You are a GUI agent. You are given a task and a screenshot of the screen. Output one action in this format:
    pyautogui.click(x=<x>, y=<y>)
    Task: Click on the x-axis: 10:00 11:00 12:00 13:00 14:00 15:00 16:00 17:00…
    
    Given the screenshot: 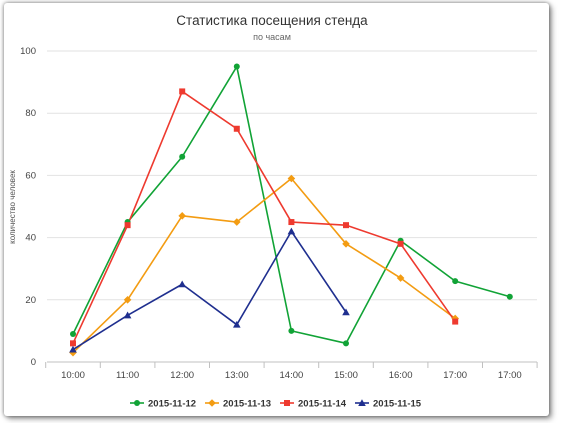 What is the action you would take?
    pyautogui.click(x=291, y=371)
    